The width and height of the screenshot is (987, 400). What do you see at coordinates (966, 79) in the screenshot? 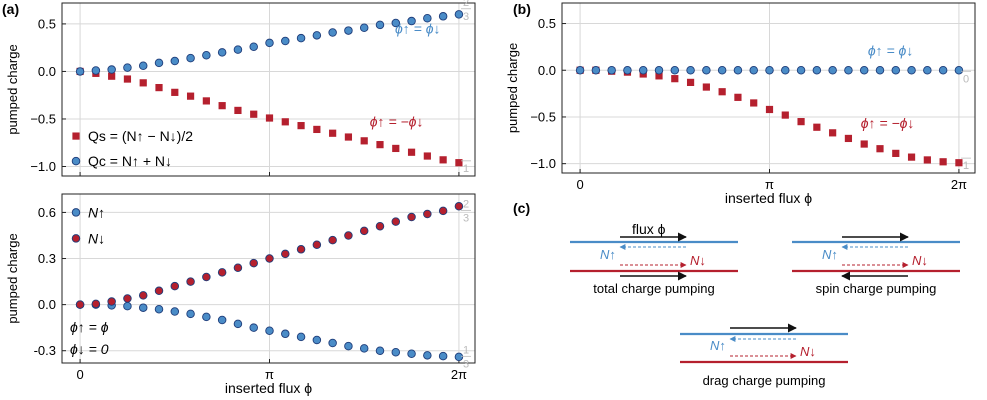
I see `fraction-denominator: 0` at bounding box center [966, 79].